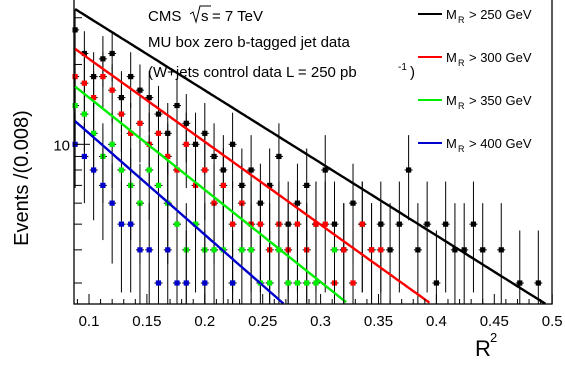 This screenshot has width=565, height=367. What do you see at coordinates (164, 16) in the screenshot?
I see `annotation-experiment: CMS` at bounding box center [164, 16].